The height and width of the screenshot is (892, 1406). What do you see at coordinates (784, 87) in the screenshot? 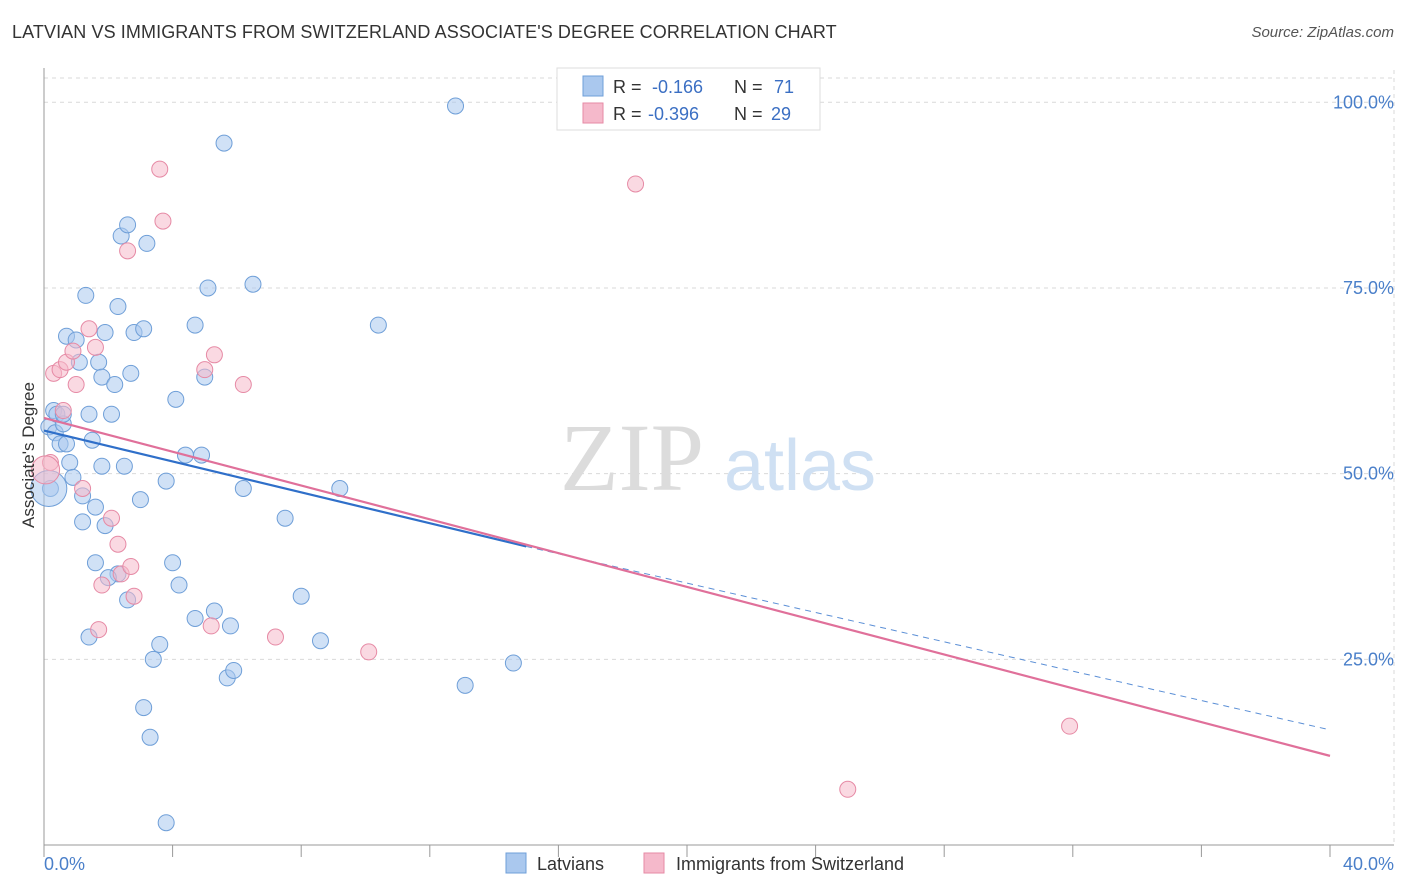
I see `stats-n-value-0: 71` at bounding box center [784, 87].